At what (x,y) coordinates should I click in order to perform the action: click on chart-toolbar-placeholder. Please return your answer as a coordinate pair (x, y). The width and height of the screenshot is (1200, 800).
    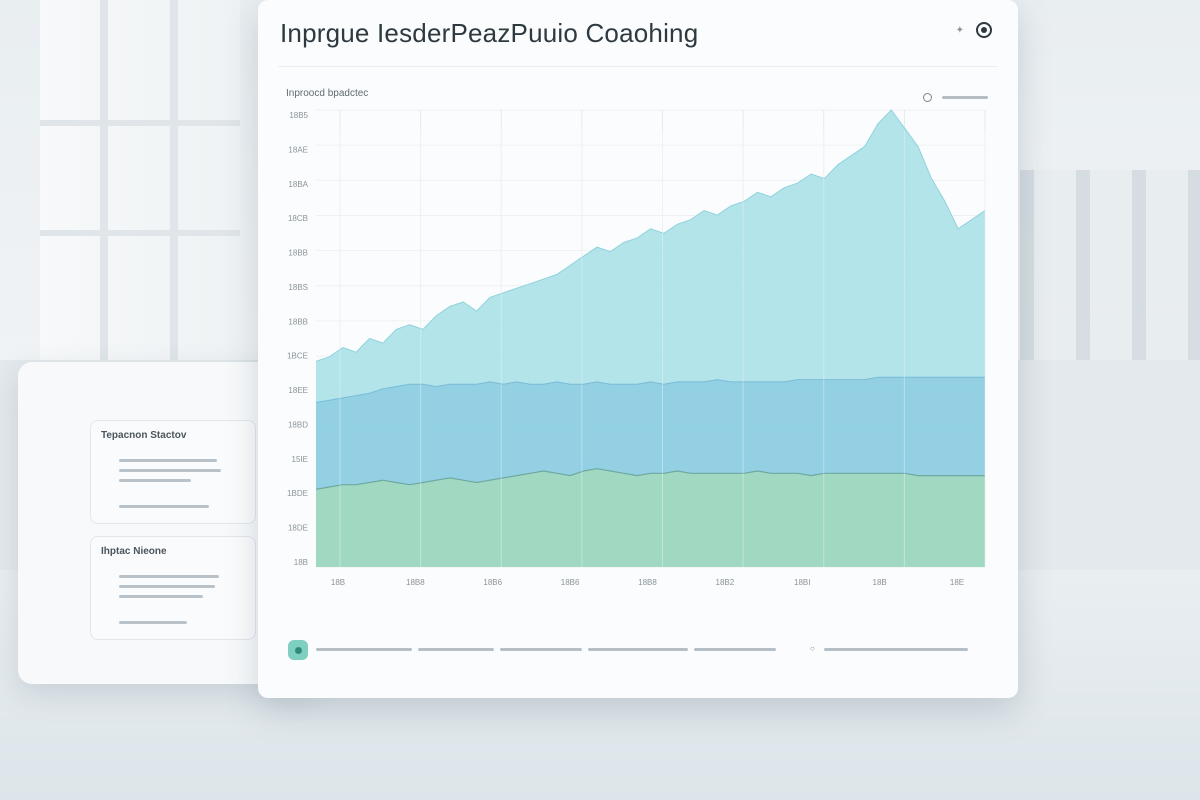
    Looking at the image, I should click on (965, 97).